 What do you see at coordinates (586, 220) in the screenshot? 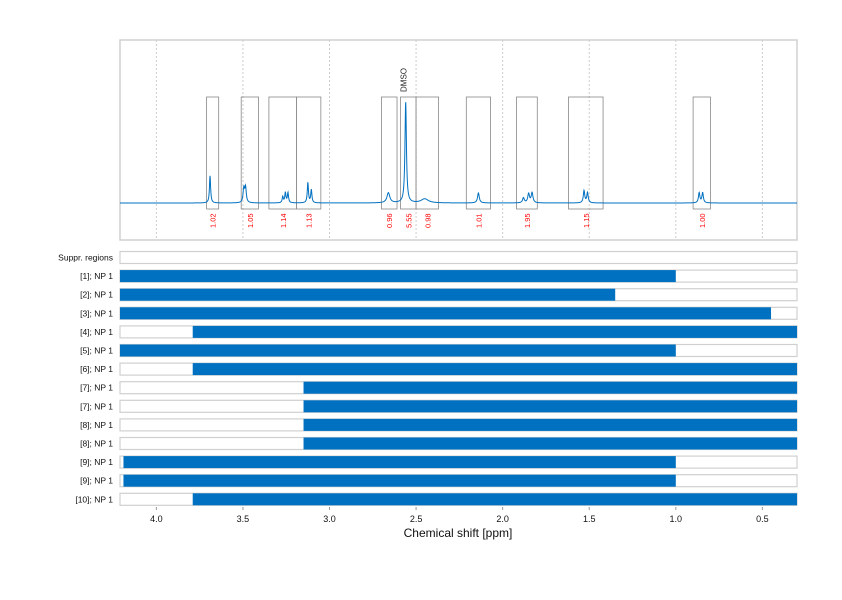
I see `integral-label: 1.15` at bounding box center [586, 220].